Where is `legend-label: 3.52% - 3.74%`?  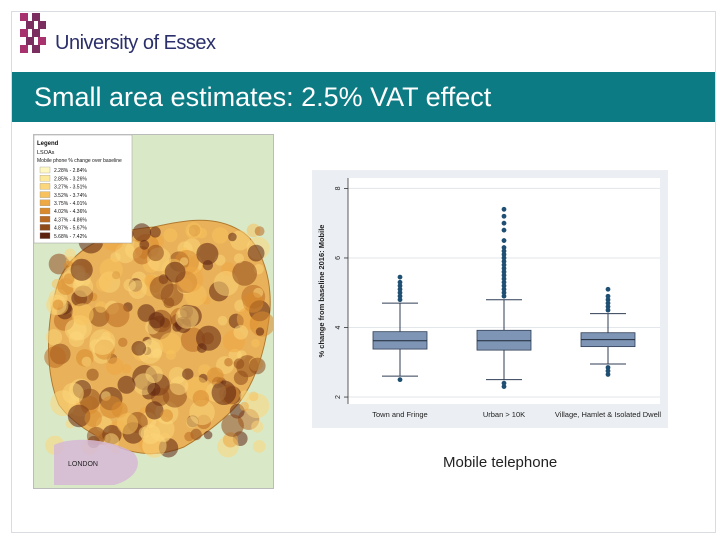 legend-label: 3.52% - 3.74% is located at coordinates (70, 196).